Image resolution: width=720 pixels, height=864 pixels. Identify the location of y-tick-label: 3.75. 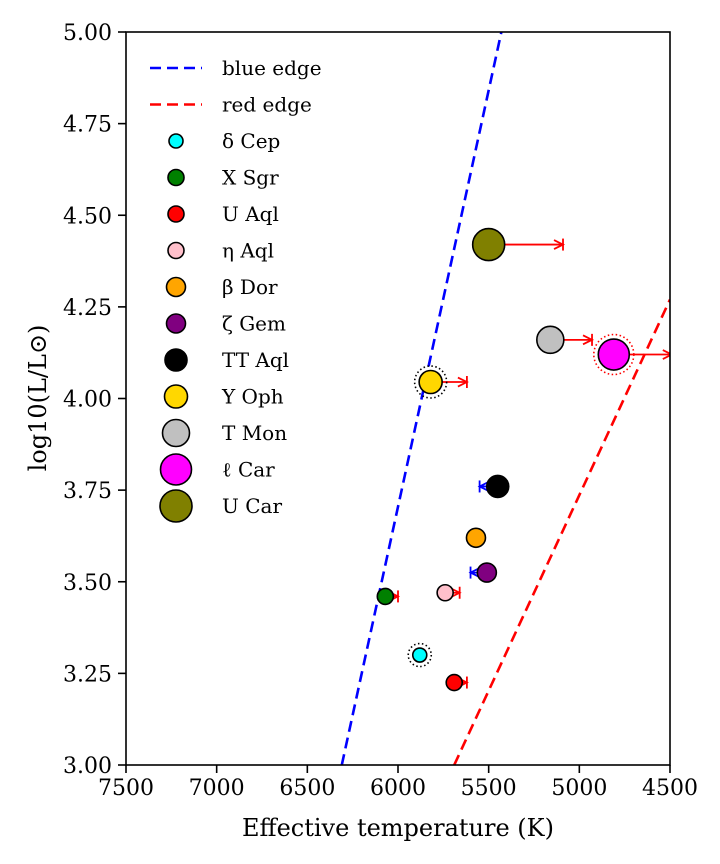
(87, 491).